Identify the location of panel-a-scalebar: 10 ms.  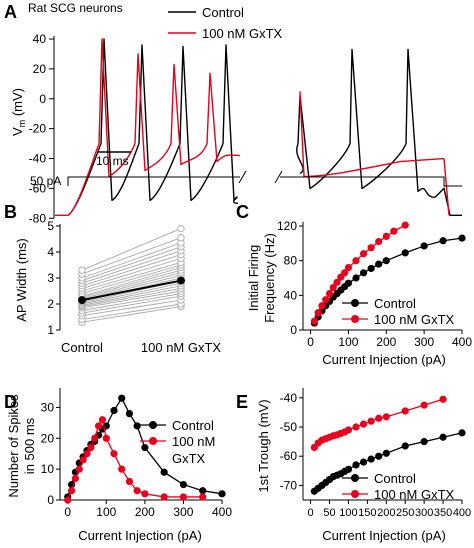
(113, 159).